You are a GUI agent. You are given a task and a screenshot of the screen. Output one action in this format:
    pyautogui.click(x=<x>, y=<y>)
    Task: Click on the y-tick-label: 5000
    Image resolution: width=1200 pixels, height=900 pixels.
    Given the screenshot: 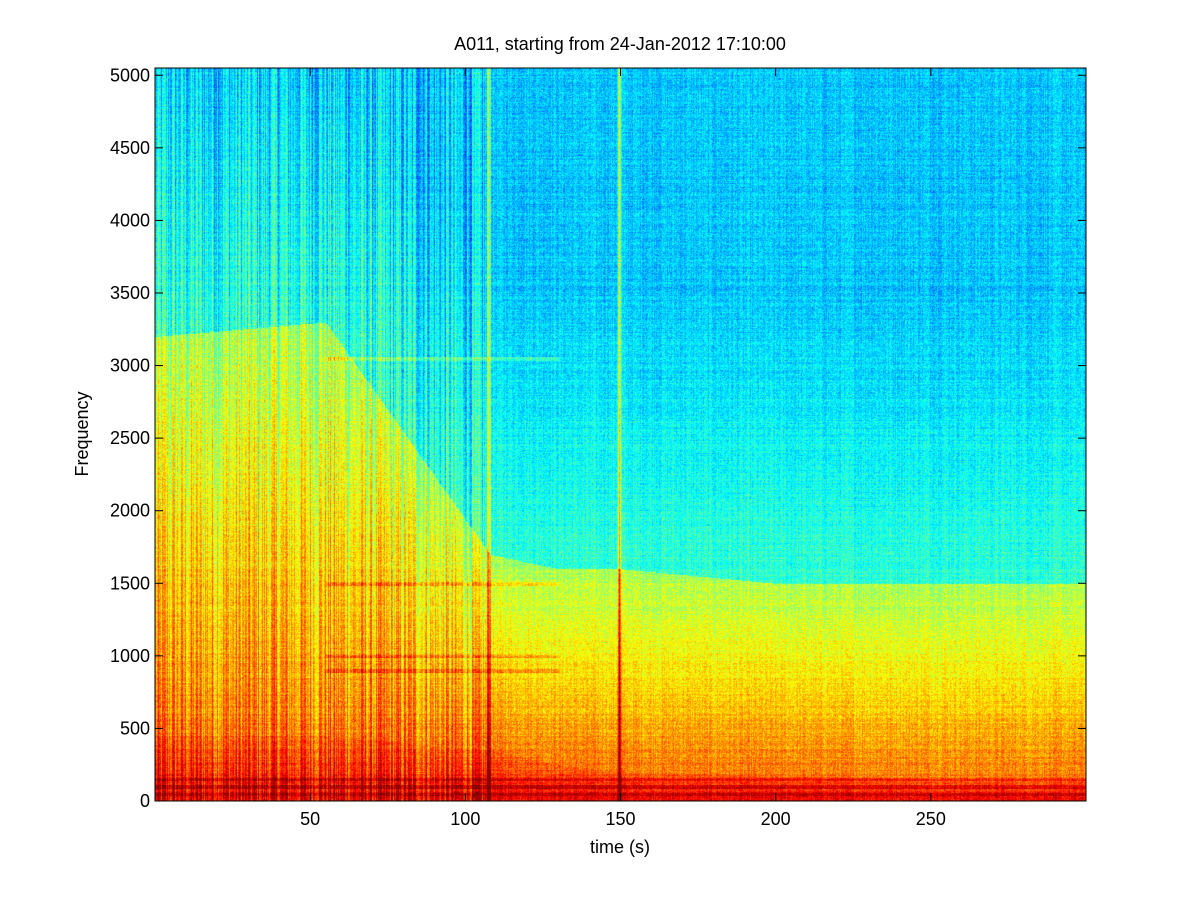 What is the action you would take?
    pyautogui.click(x=130, y=75)
    